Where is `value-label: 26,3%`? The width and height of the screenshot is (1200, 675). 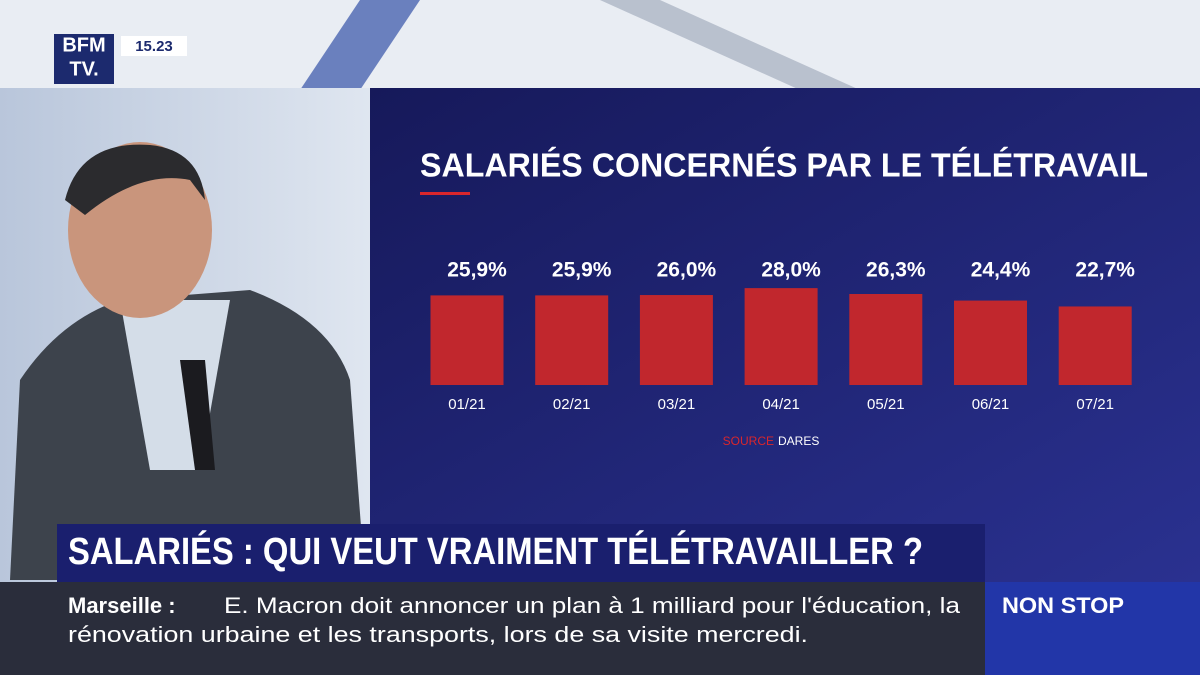
value-label: 26,3% is located at coordinates (896, 270).